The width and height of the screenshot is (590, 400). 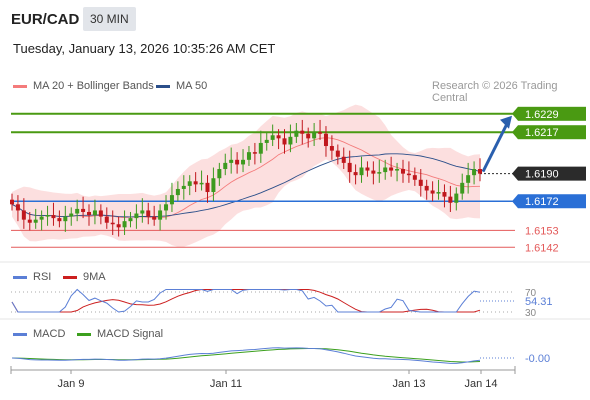 I want to click on legend-rsi-9ma: 9MA, so click(x=84, y=277).